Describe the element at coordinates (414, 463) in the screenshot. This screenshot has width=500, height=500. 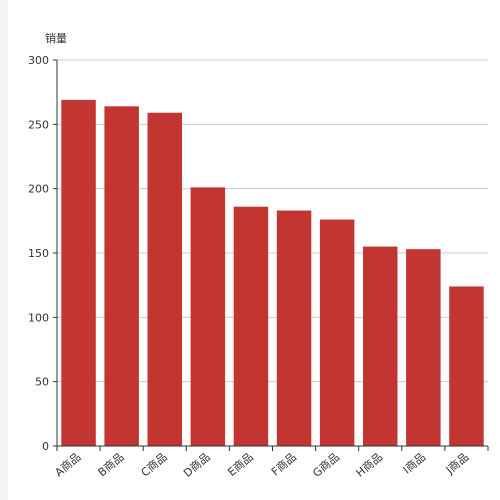
I see `x-tick-label: I商品` at that location.